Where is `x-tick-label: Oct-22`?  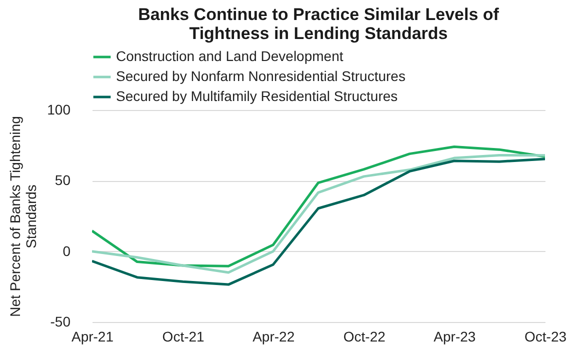 x-tick-label: Oct-22 is located at coordinates (364, 336).